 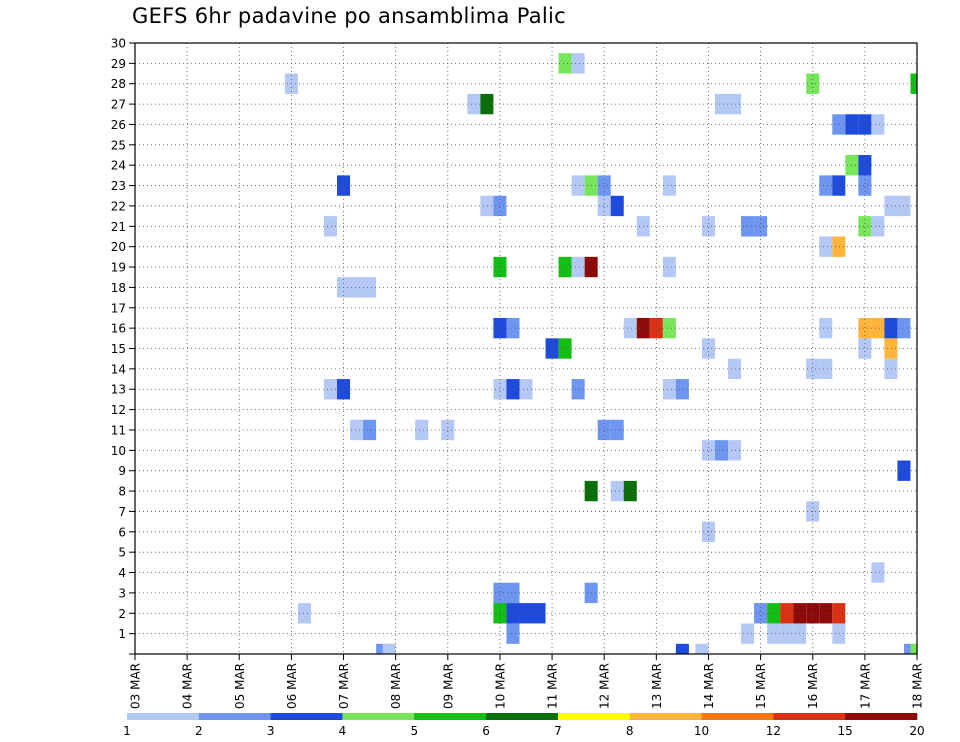 What do you see at coordinates (486, 731) in the screenshot?
I see `legend-label: 6` at bounding box center [486, 731].